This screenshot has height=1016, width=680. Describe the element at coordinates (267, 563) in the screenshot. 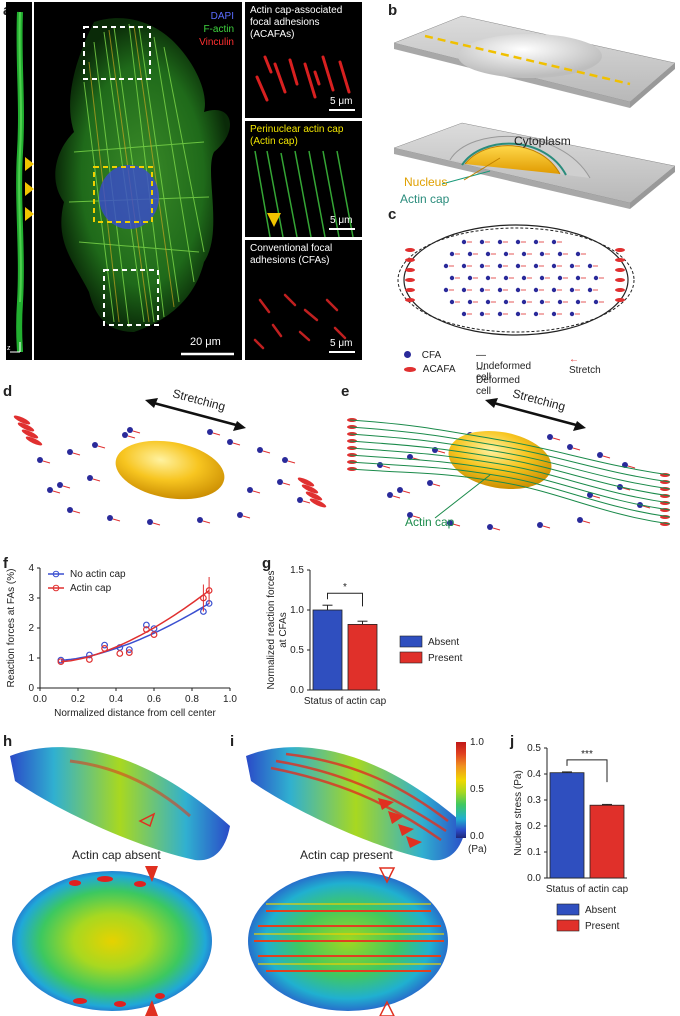

I see `panel-label-g: g` at that location.